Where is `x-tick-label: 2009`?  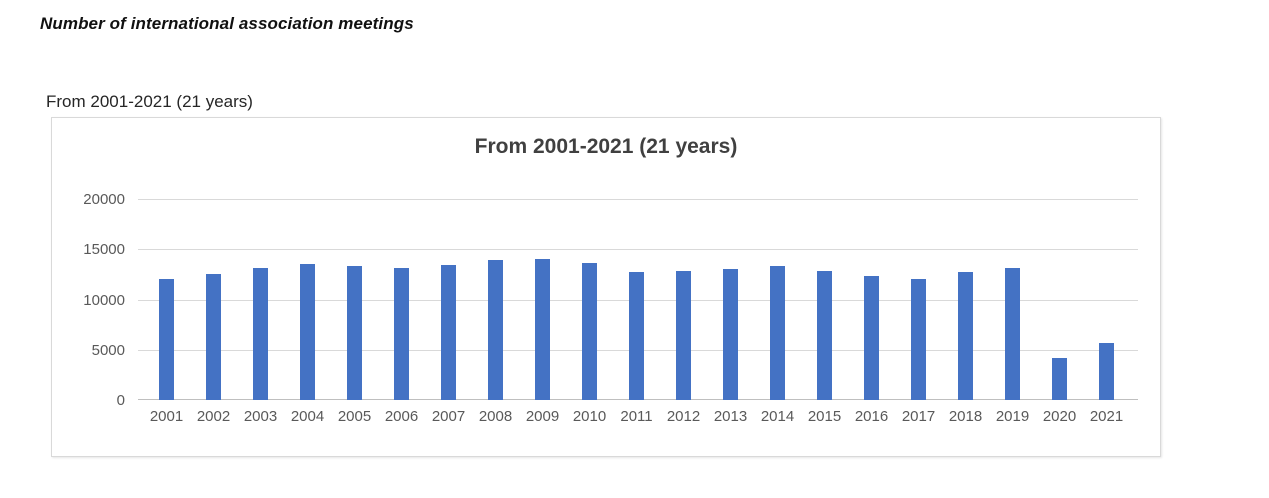
x-tick-label: 2009 is located at coordinates (542, 416).